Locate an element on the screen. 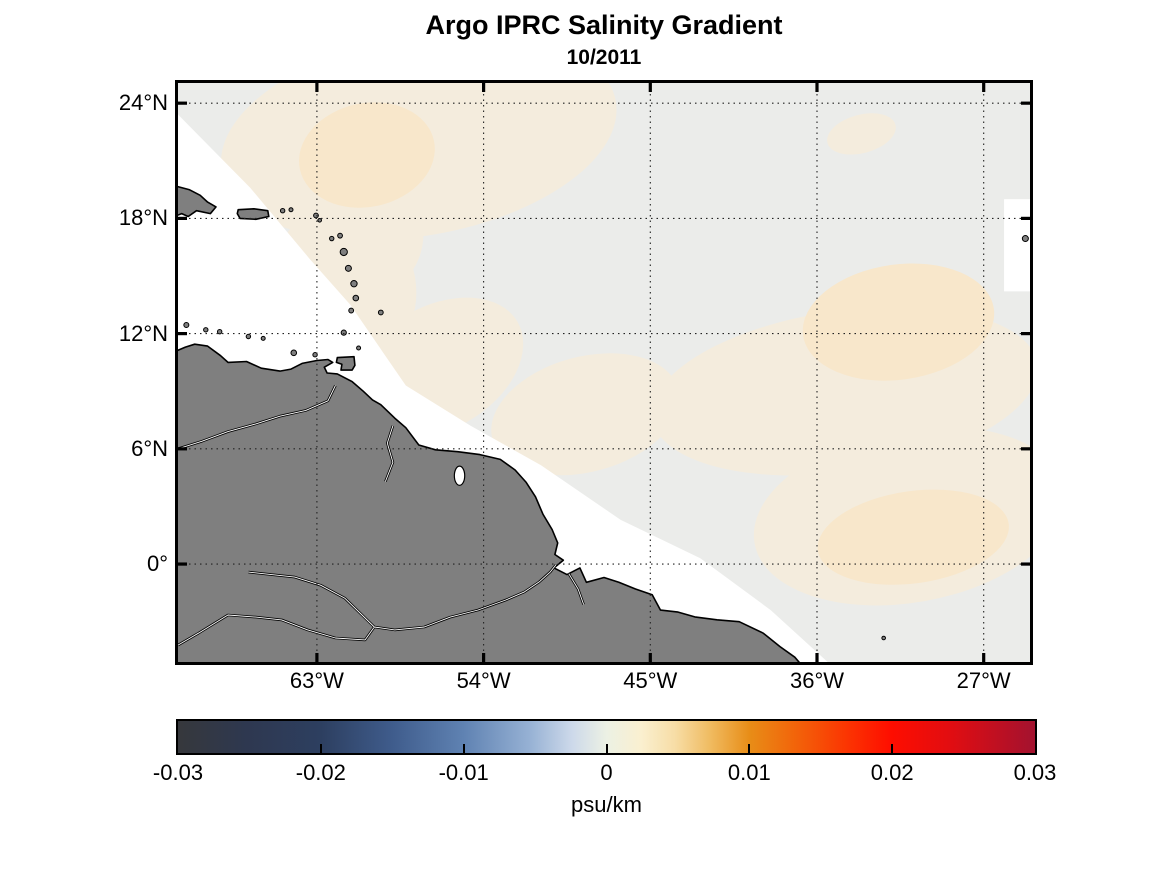 The image size is (1167, 875). river-para_branch-core is located at coordinates (576, 589).